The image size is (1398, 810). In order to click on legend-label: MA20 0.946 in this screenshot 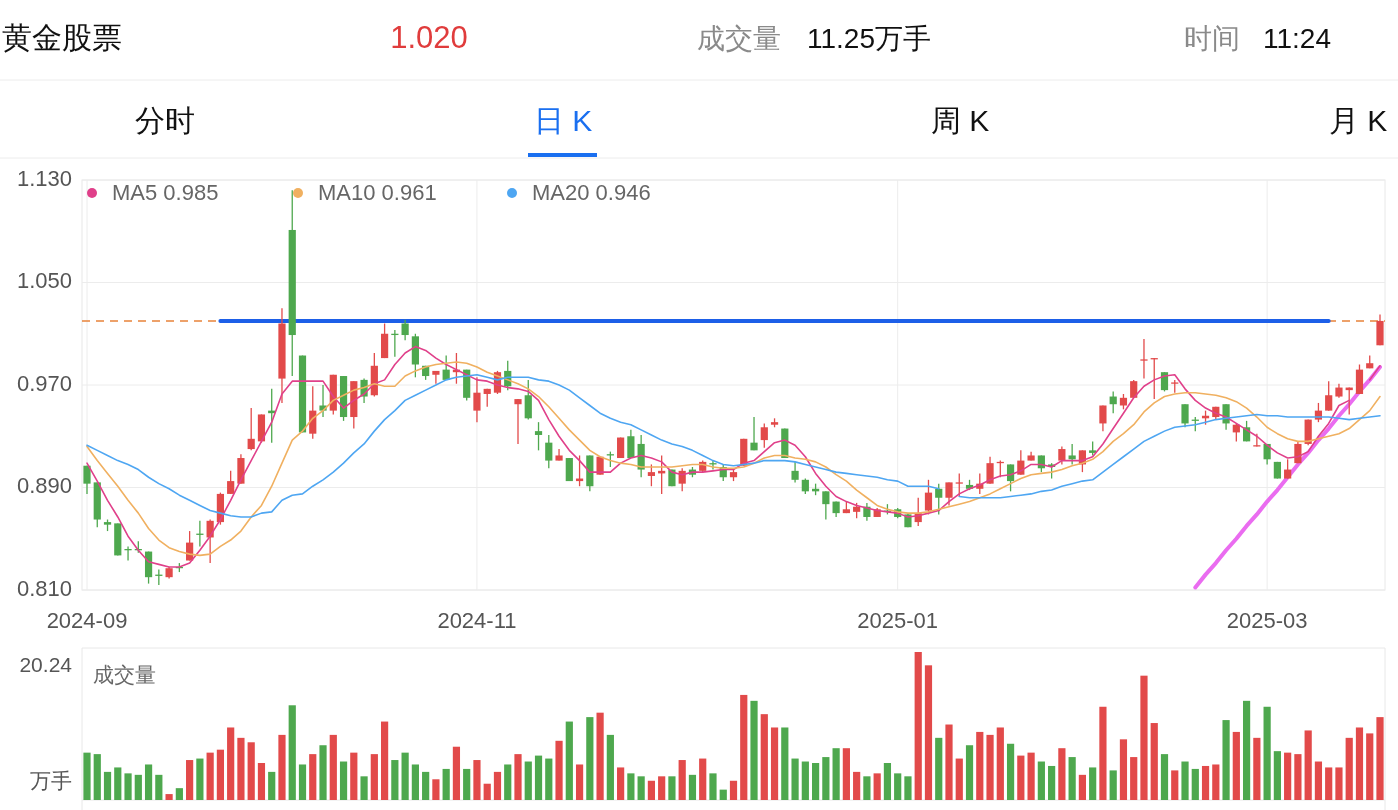, I will do `click(591, 192)`.